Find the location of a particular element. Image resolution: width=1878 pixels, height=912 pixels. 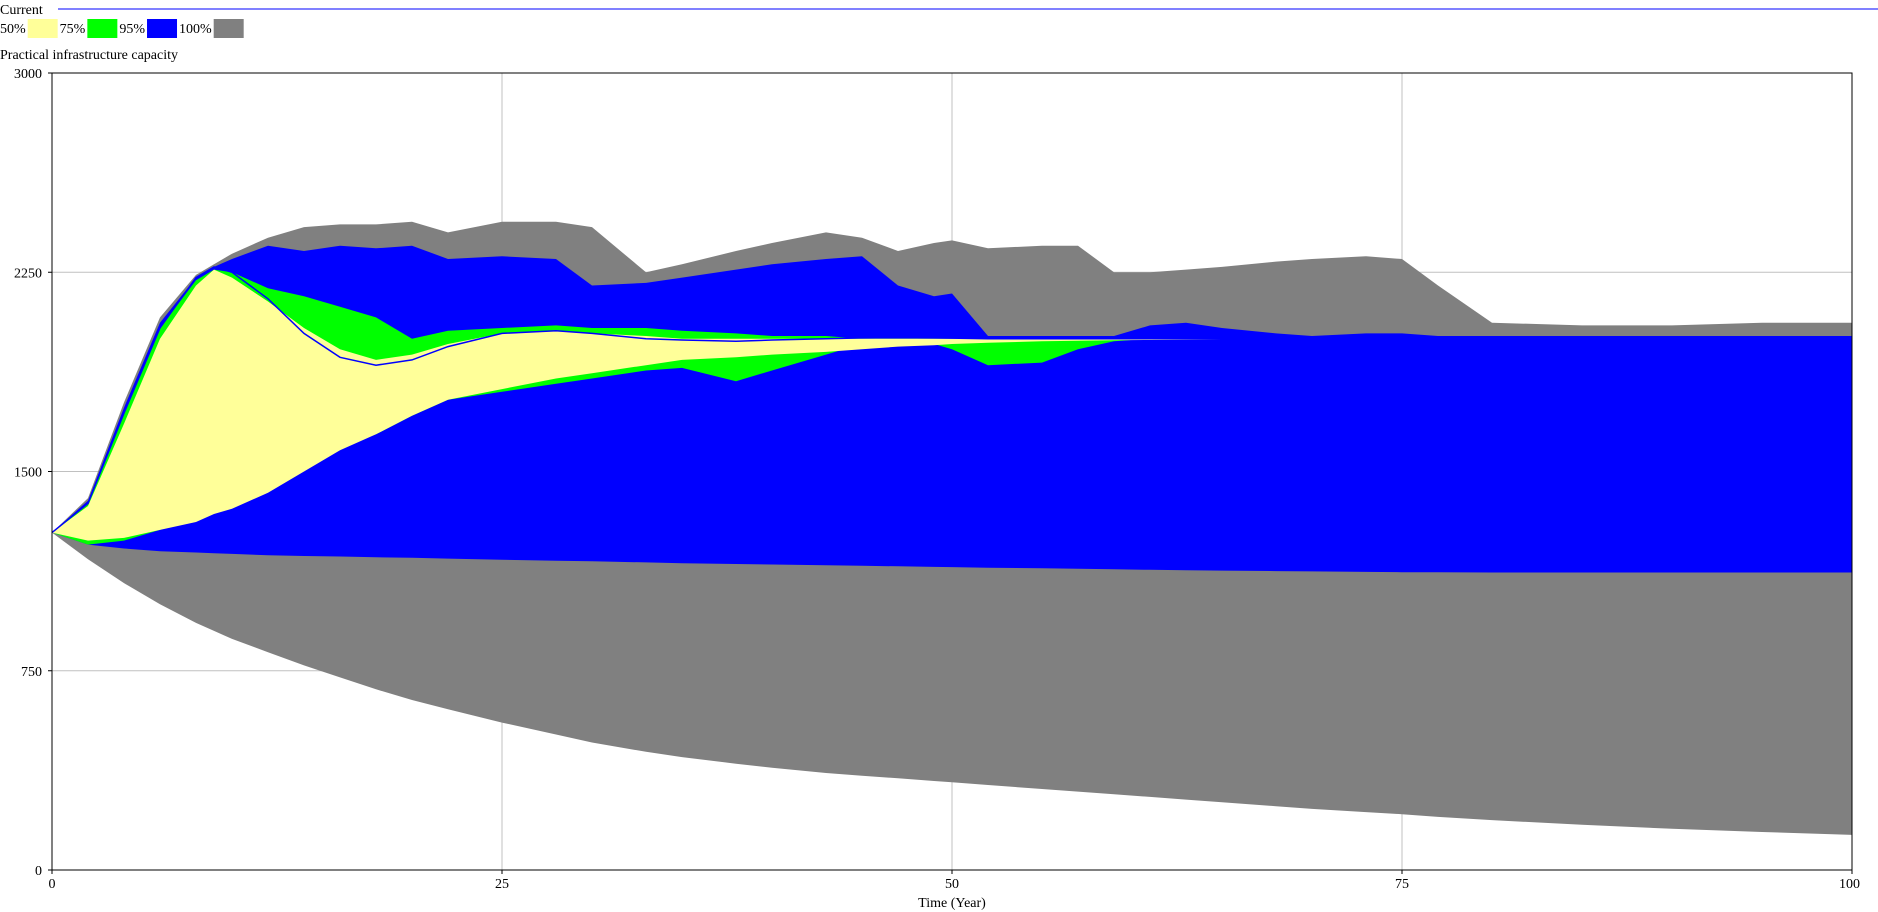

legend-label-2: 95% is located at coordinates (132, 29).